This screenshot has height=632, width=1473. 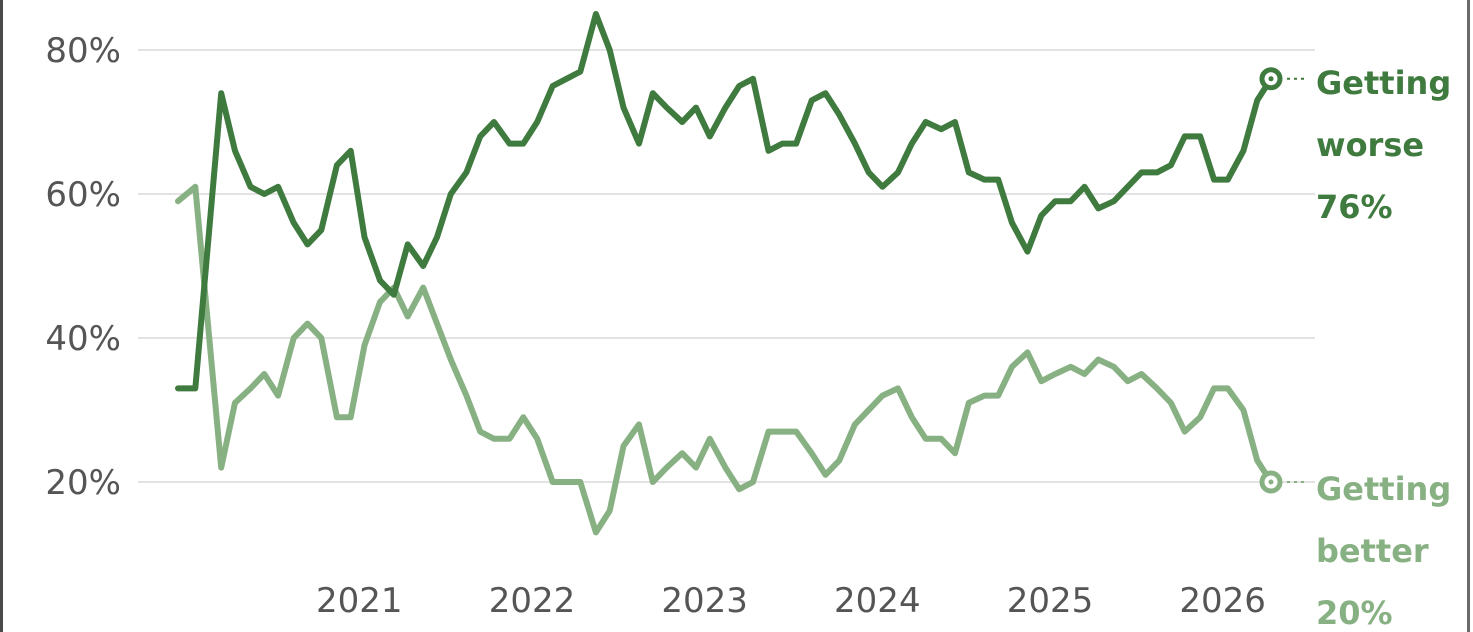 I want to click on series-end-value: 20%, so click(x=1354, y=613).